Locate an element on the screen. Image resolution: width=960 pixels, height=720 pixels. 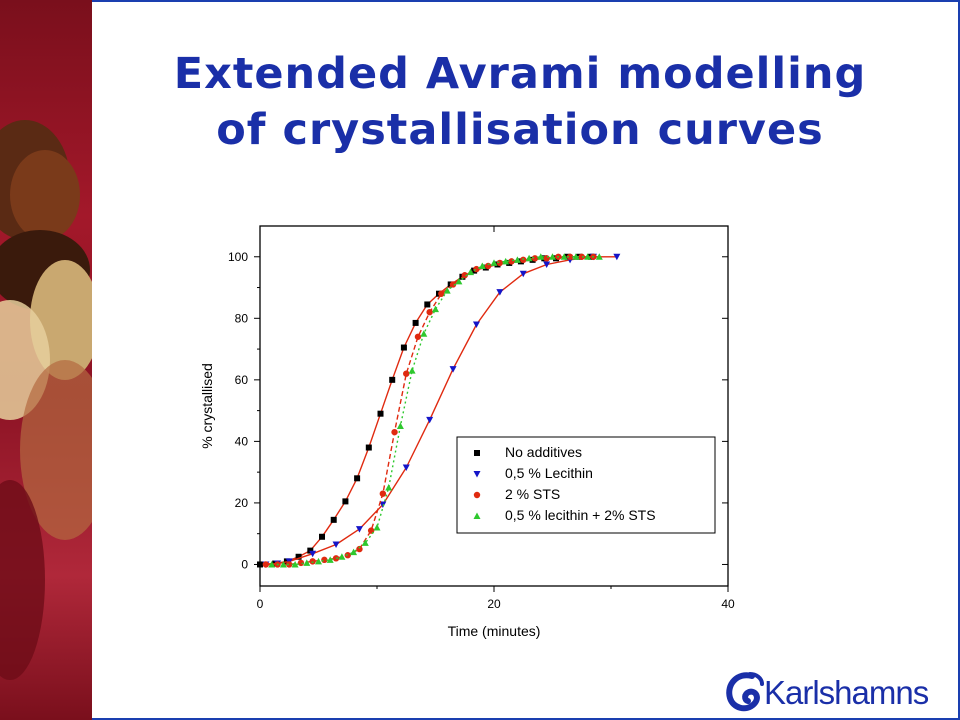
karlshamns-swirl-icon is located at coordinates (745, 692).